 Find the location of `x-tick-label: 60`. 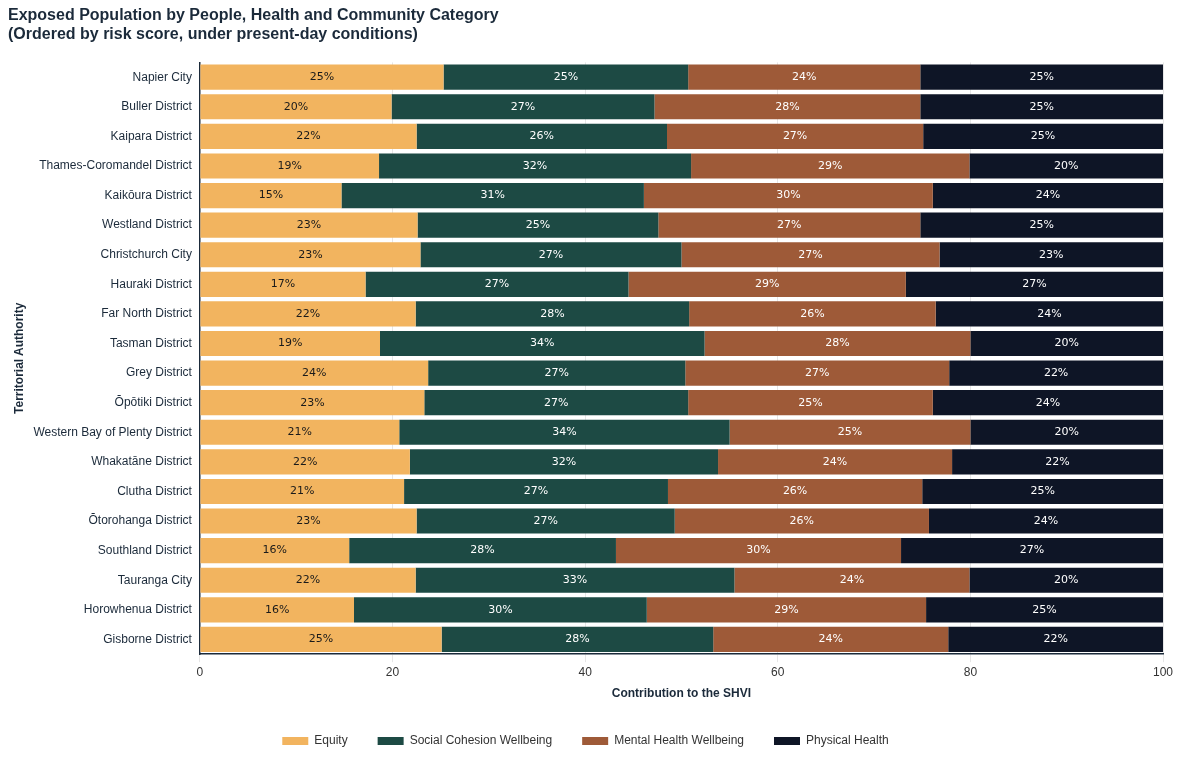

x-tick-label: 60 is located at coordinates (778, 671).